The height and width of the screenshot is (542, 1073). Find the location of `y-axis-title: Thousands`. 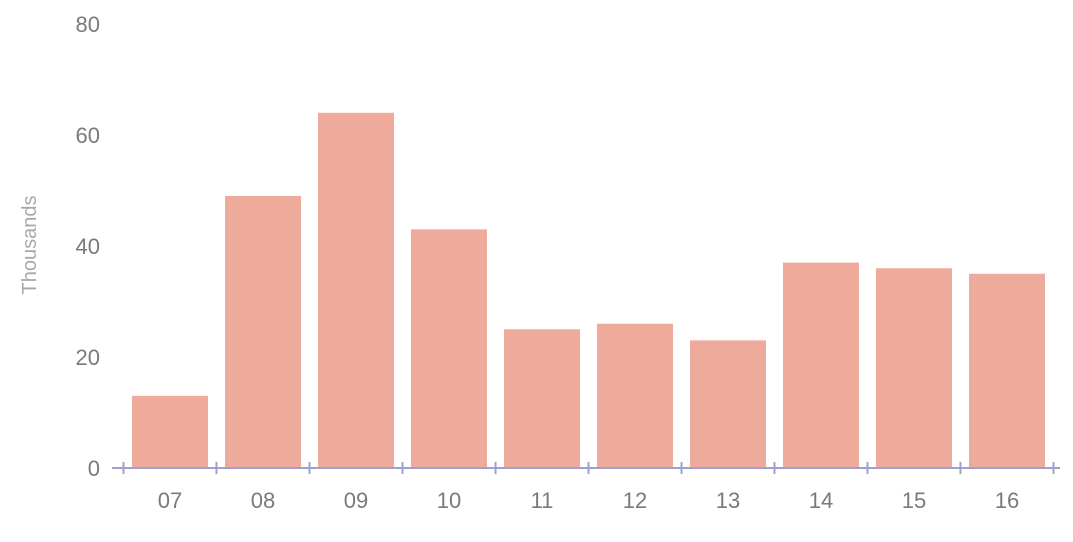

y-axis-title: Thousands is located at coordinates (30, 245).